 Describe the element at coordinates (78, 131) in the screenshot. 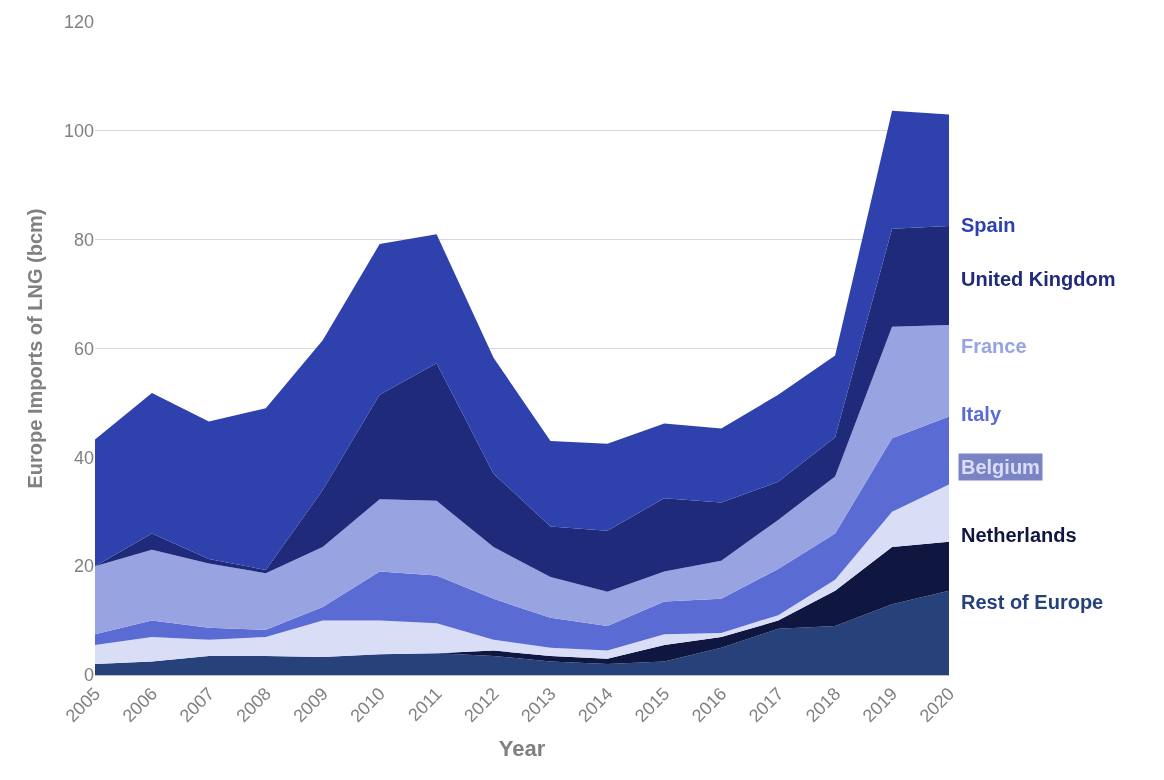

I see `y-tick-label: 100` at that location.